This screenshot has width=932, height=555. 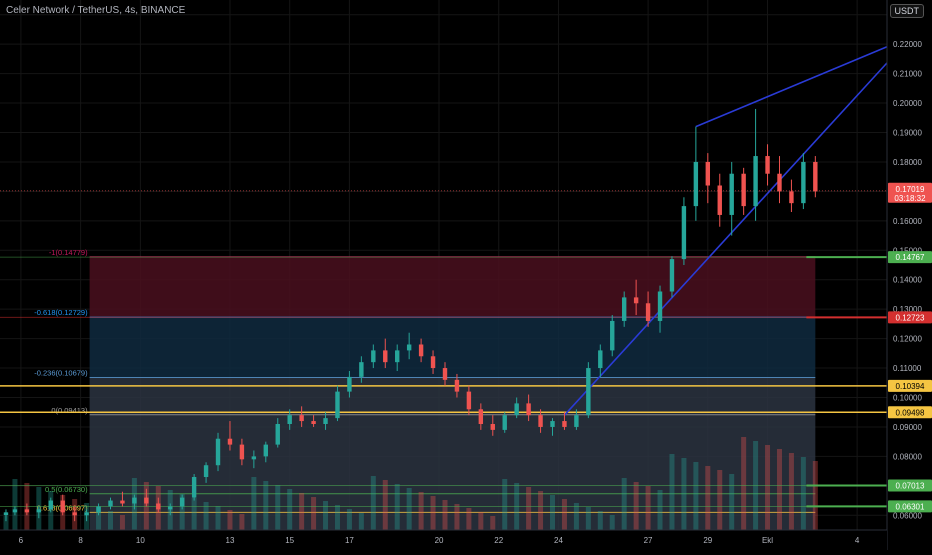 I want to click on price-axis-background, so click(x=909, y=275).